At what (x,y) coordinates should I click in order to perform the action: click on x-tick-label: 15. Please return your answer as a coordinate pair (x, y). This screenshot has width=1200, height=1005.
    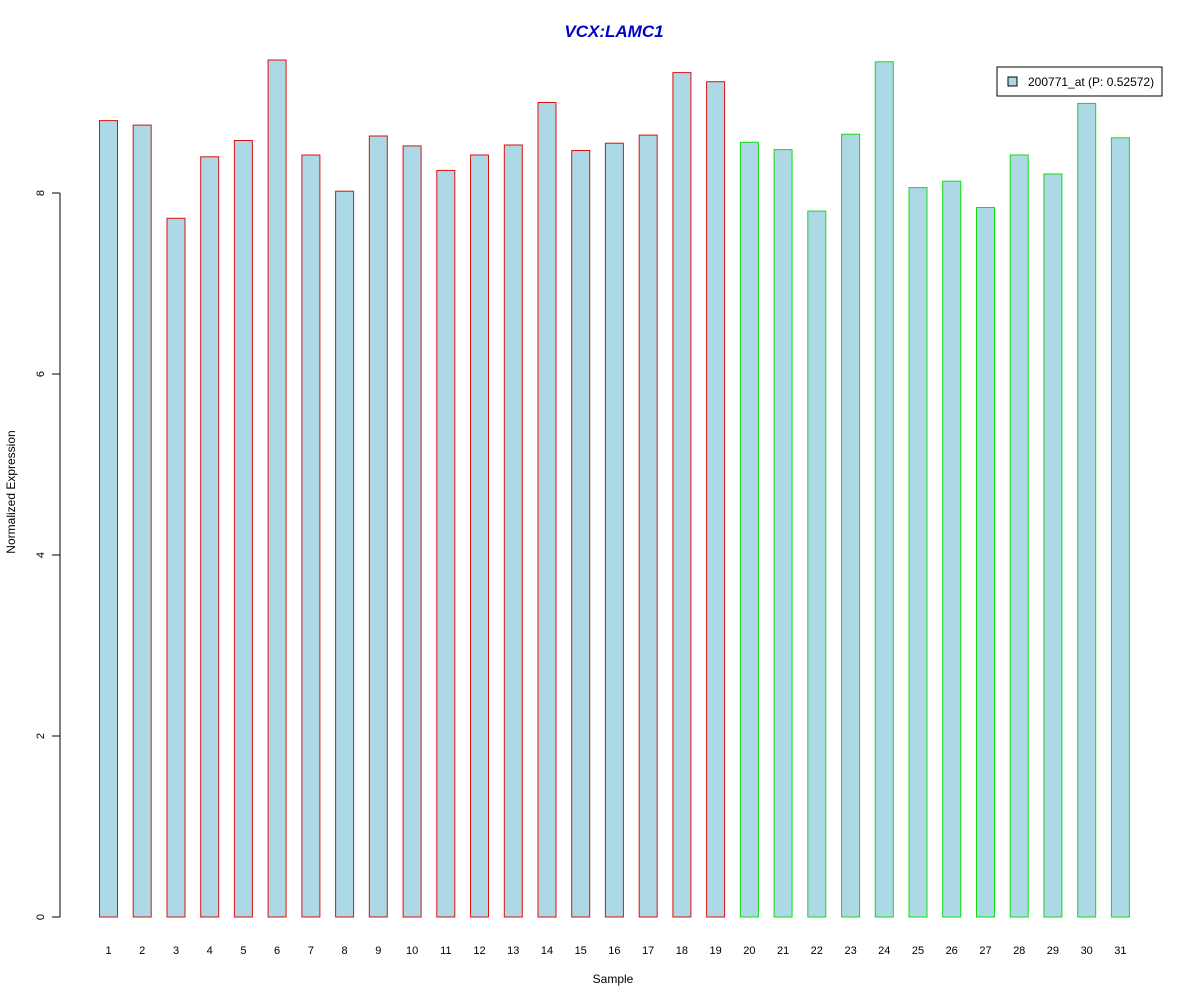
    Looking at the image, I should click on (581, 951).